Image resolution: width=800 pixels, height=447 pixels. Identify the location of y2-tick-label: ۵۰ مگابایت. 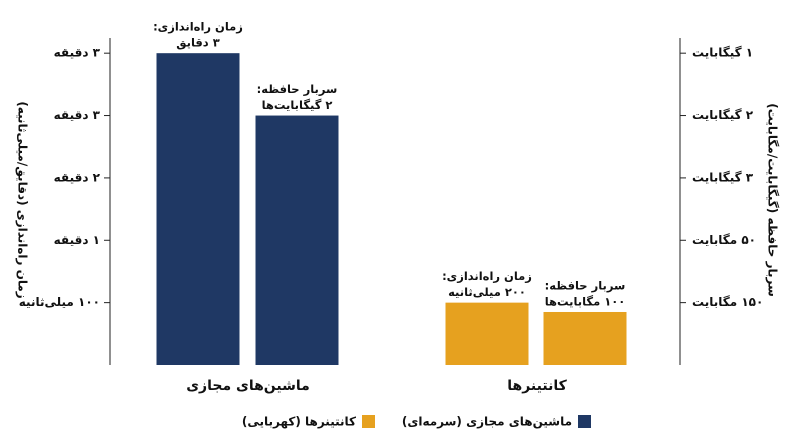
(724, 240).